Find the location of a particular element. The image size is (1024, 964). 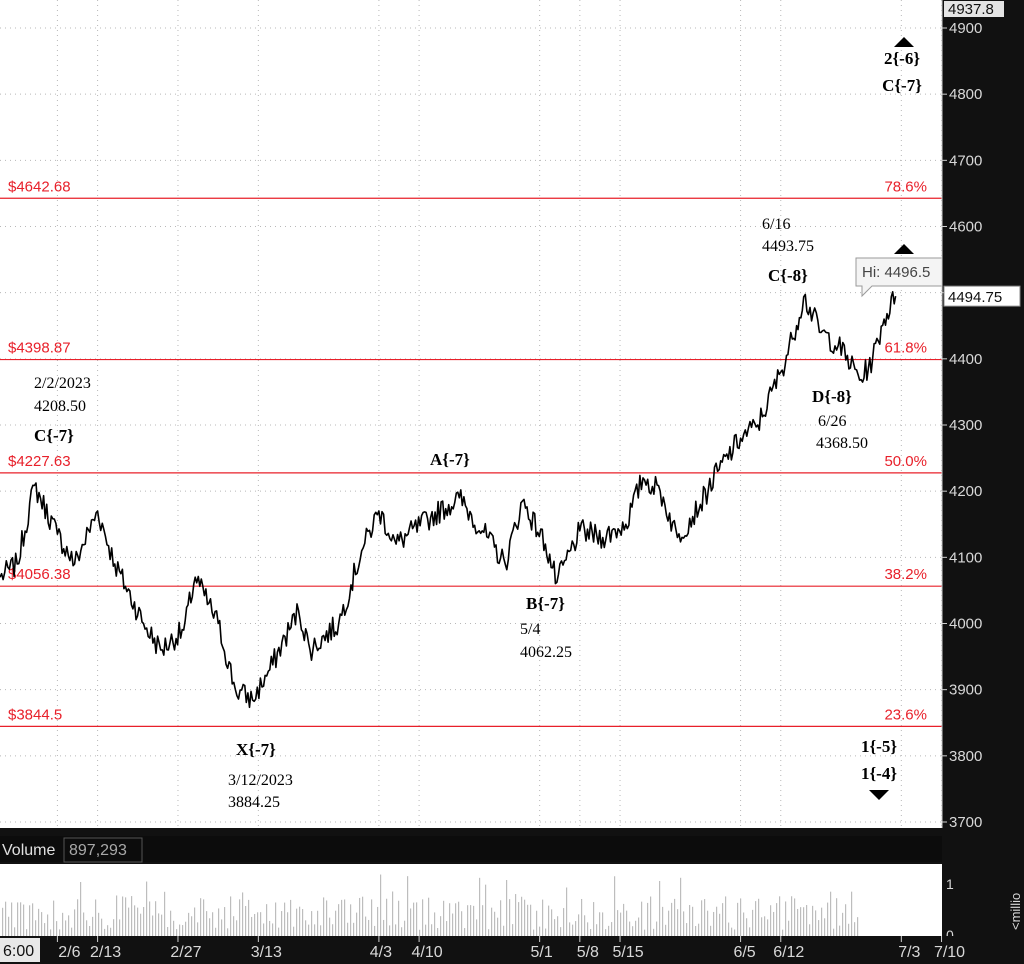

volume-axis-unit: <millio is located at coordinates (1015, 911).